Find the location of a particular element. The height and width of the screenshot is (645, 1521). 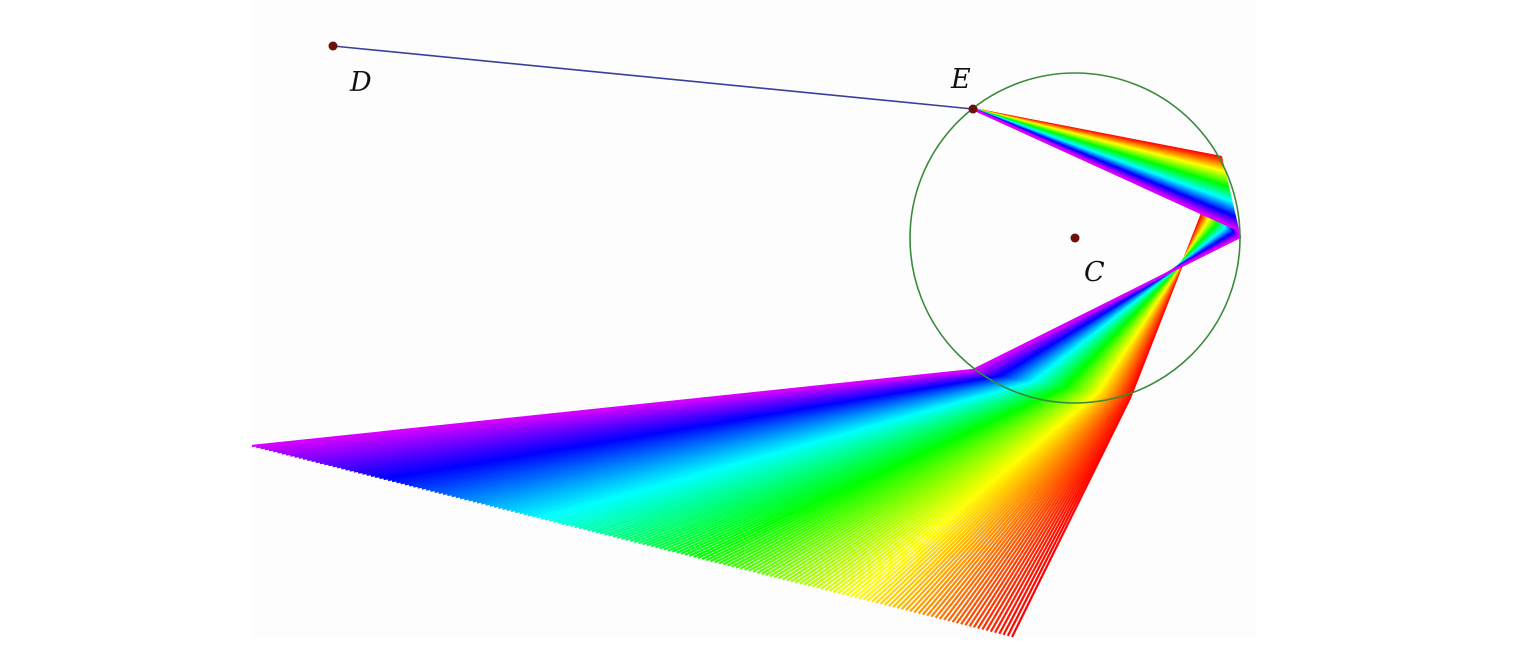

label-E: E is located at coordinates (960, 79).